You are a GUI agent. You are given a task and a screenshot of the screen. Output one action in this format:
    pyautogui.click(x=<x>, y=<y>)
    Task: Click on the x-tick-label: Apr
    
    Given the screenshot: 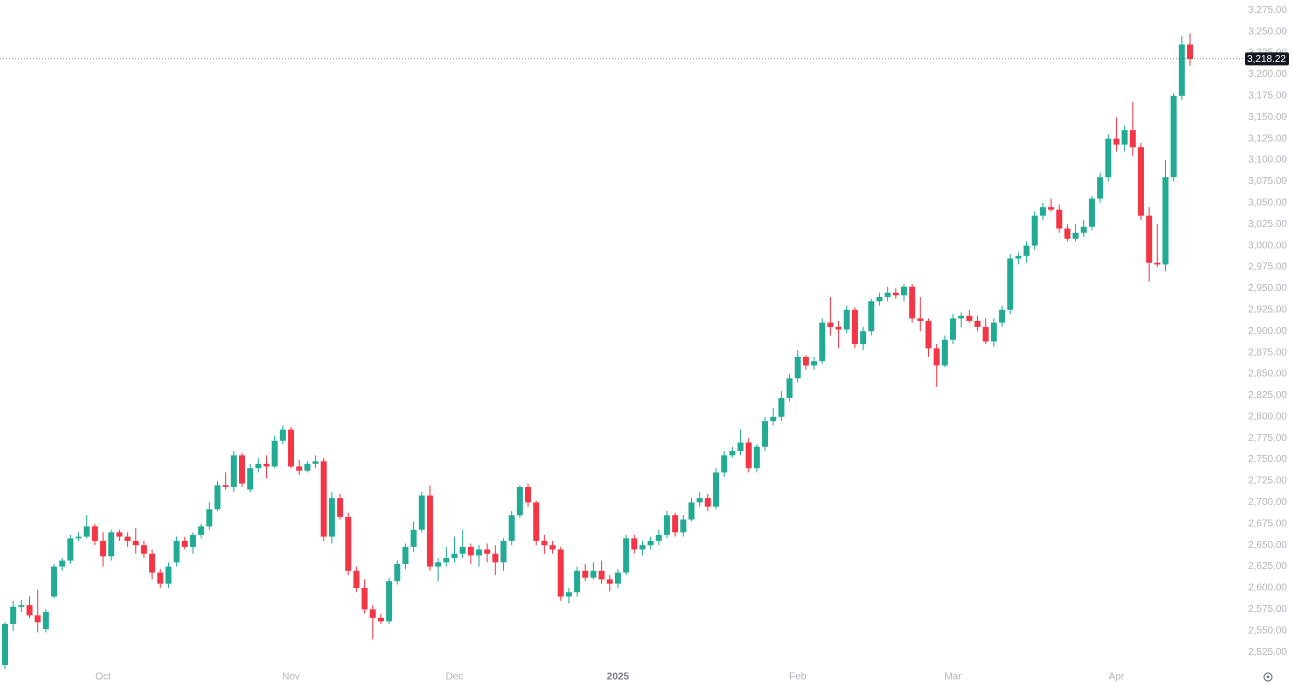 What is the action you would take?
    pyautogui.click(x=1117, y=677)
    